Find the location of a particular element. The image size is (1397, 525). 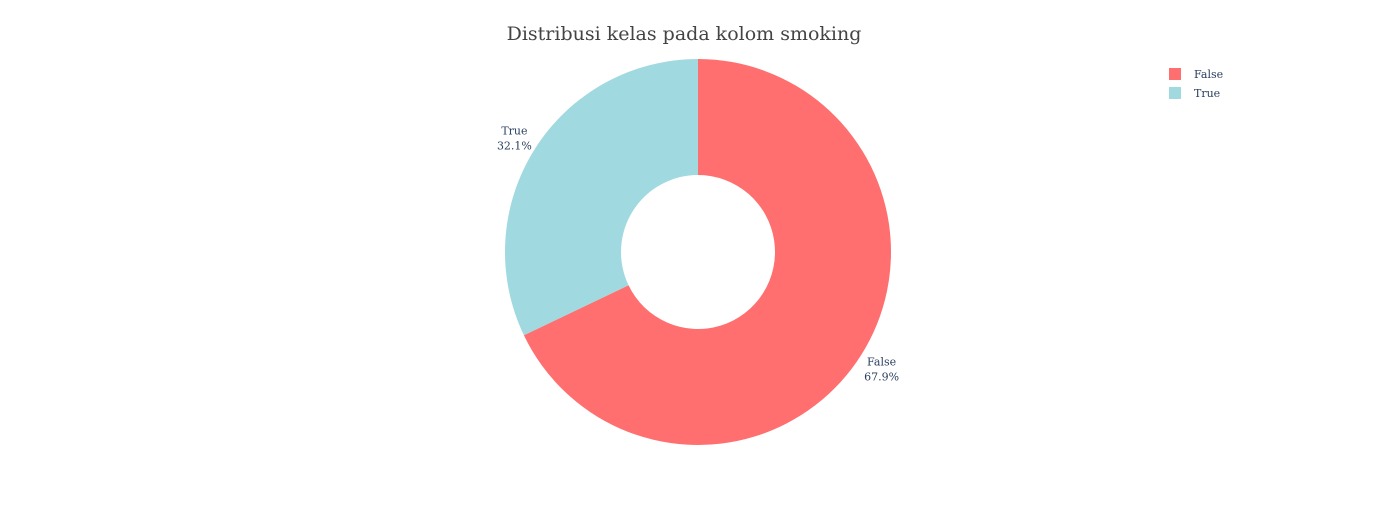

legend-swatch-false is located at coordinates (1175, 74).